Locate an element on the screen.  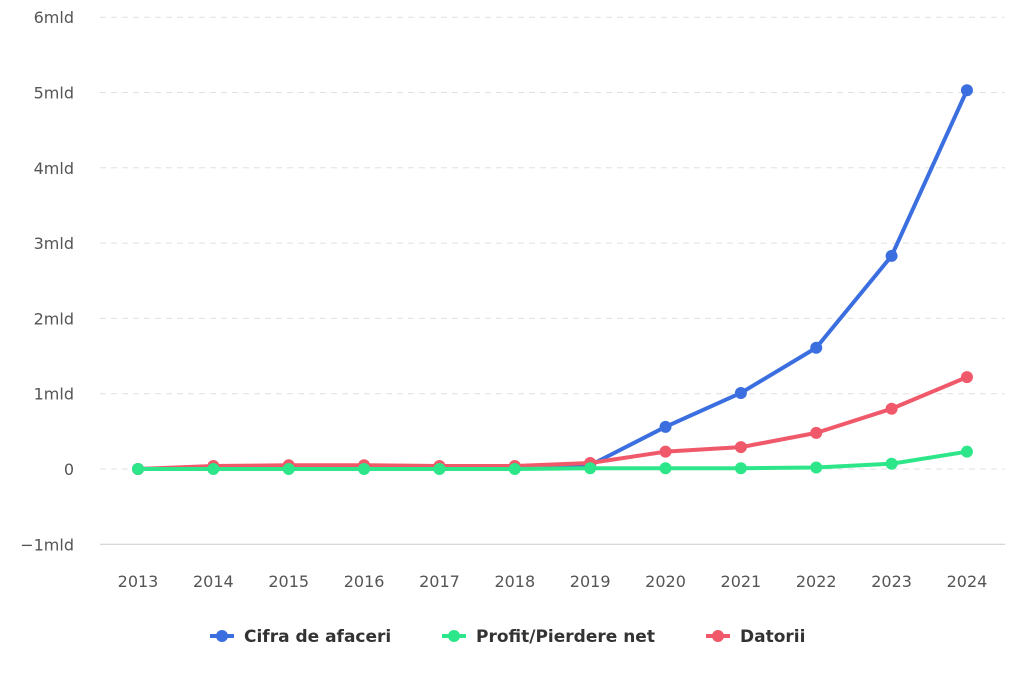
x-tick-label: 2013 is located at coordinates (138, 581).